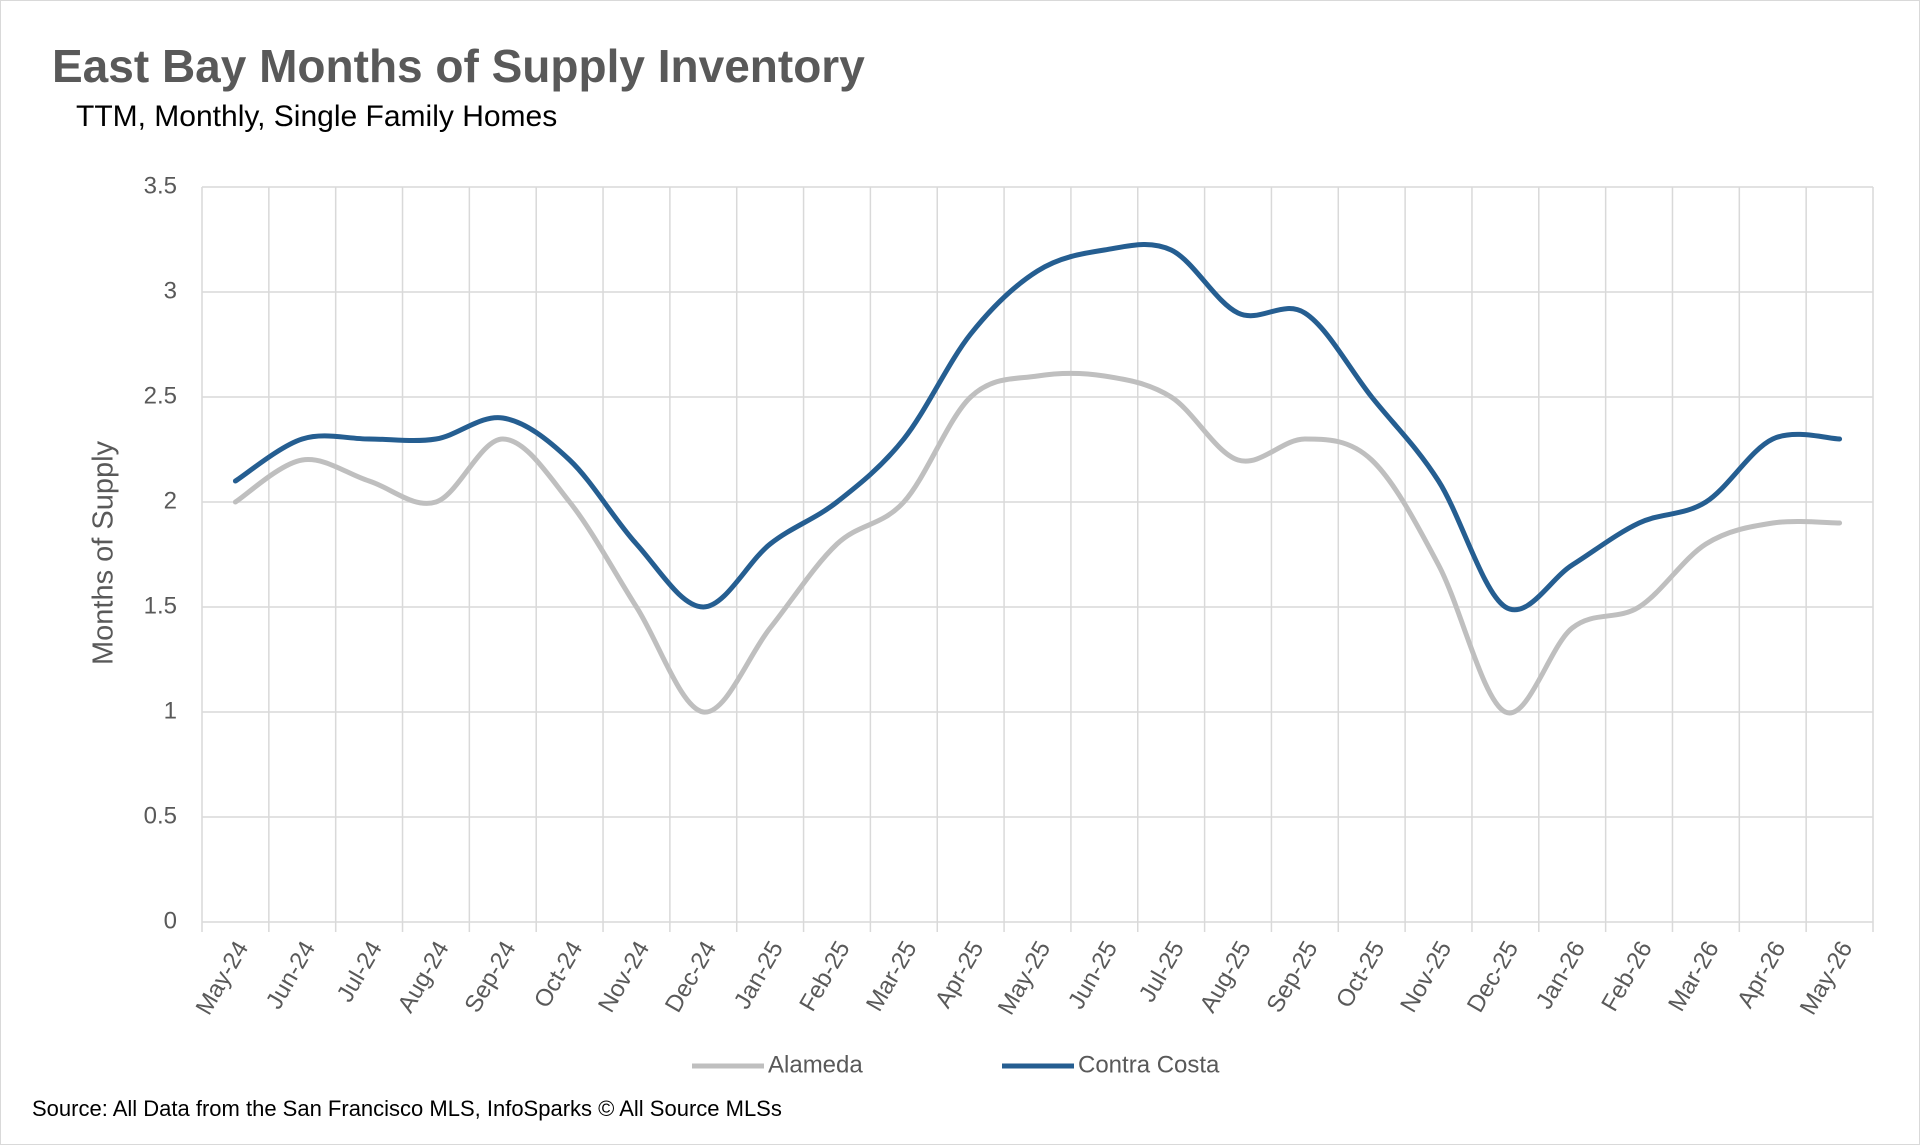 Image resolution: width=1920 pixels, height=1145 pixels. What do you see at coordinates (160, 395) in the screenshot?
I see `y-tick-label: 2.5` at bounding box center [160, 395].